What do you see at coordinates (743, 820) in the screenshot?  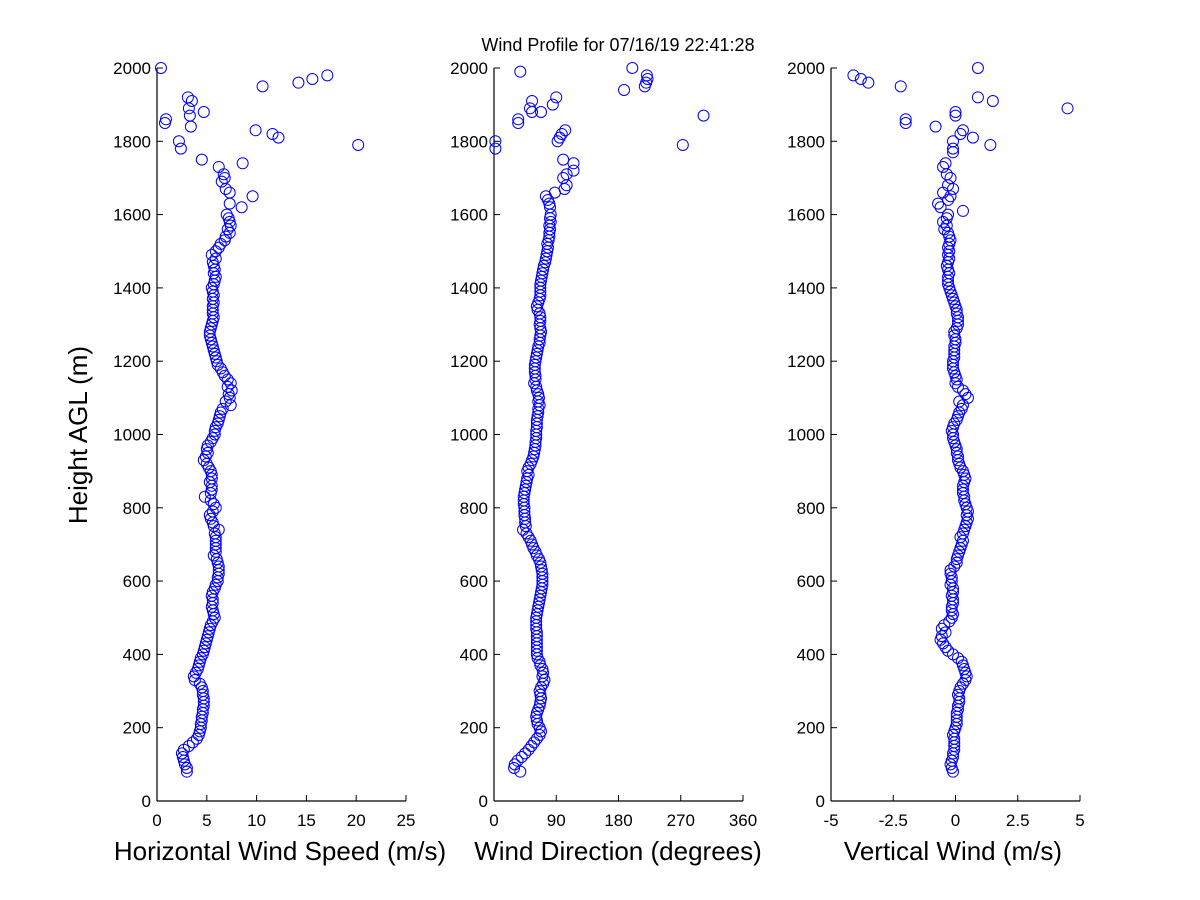 I see `x-tick-label-direction: 360` at bounding box center [743, 820].